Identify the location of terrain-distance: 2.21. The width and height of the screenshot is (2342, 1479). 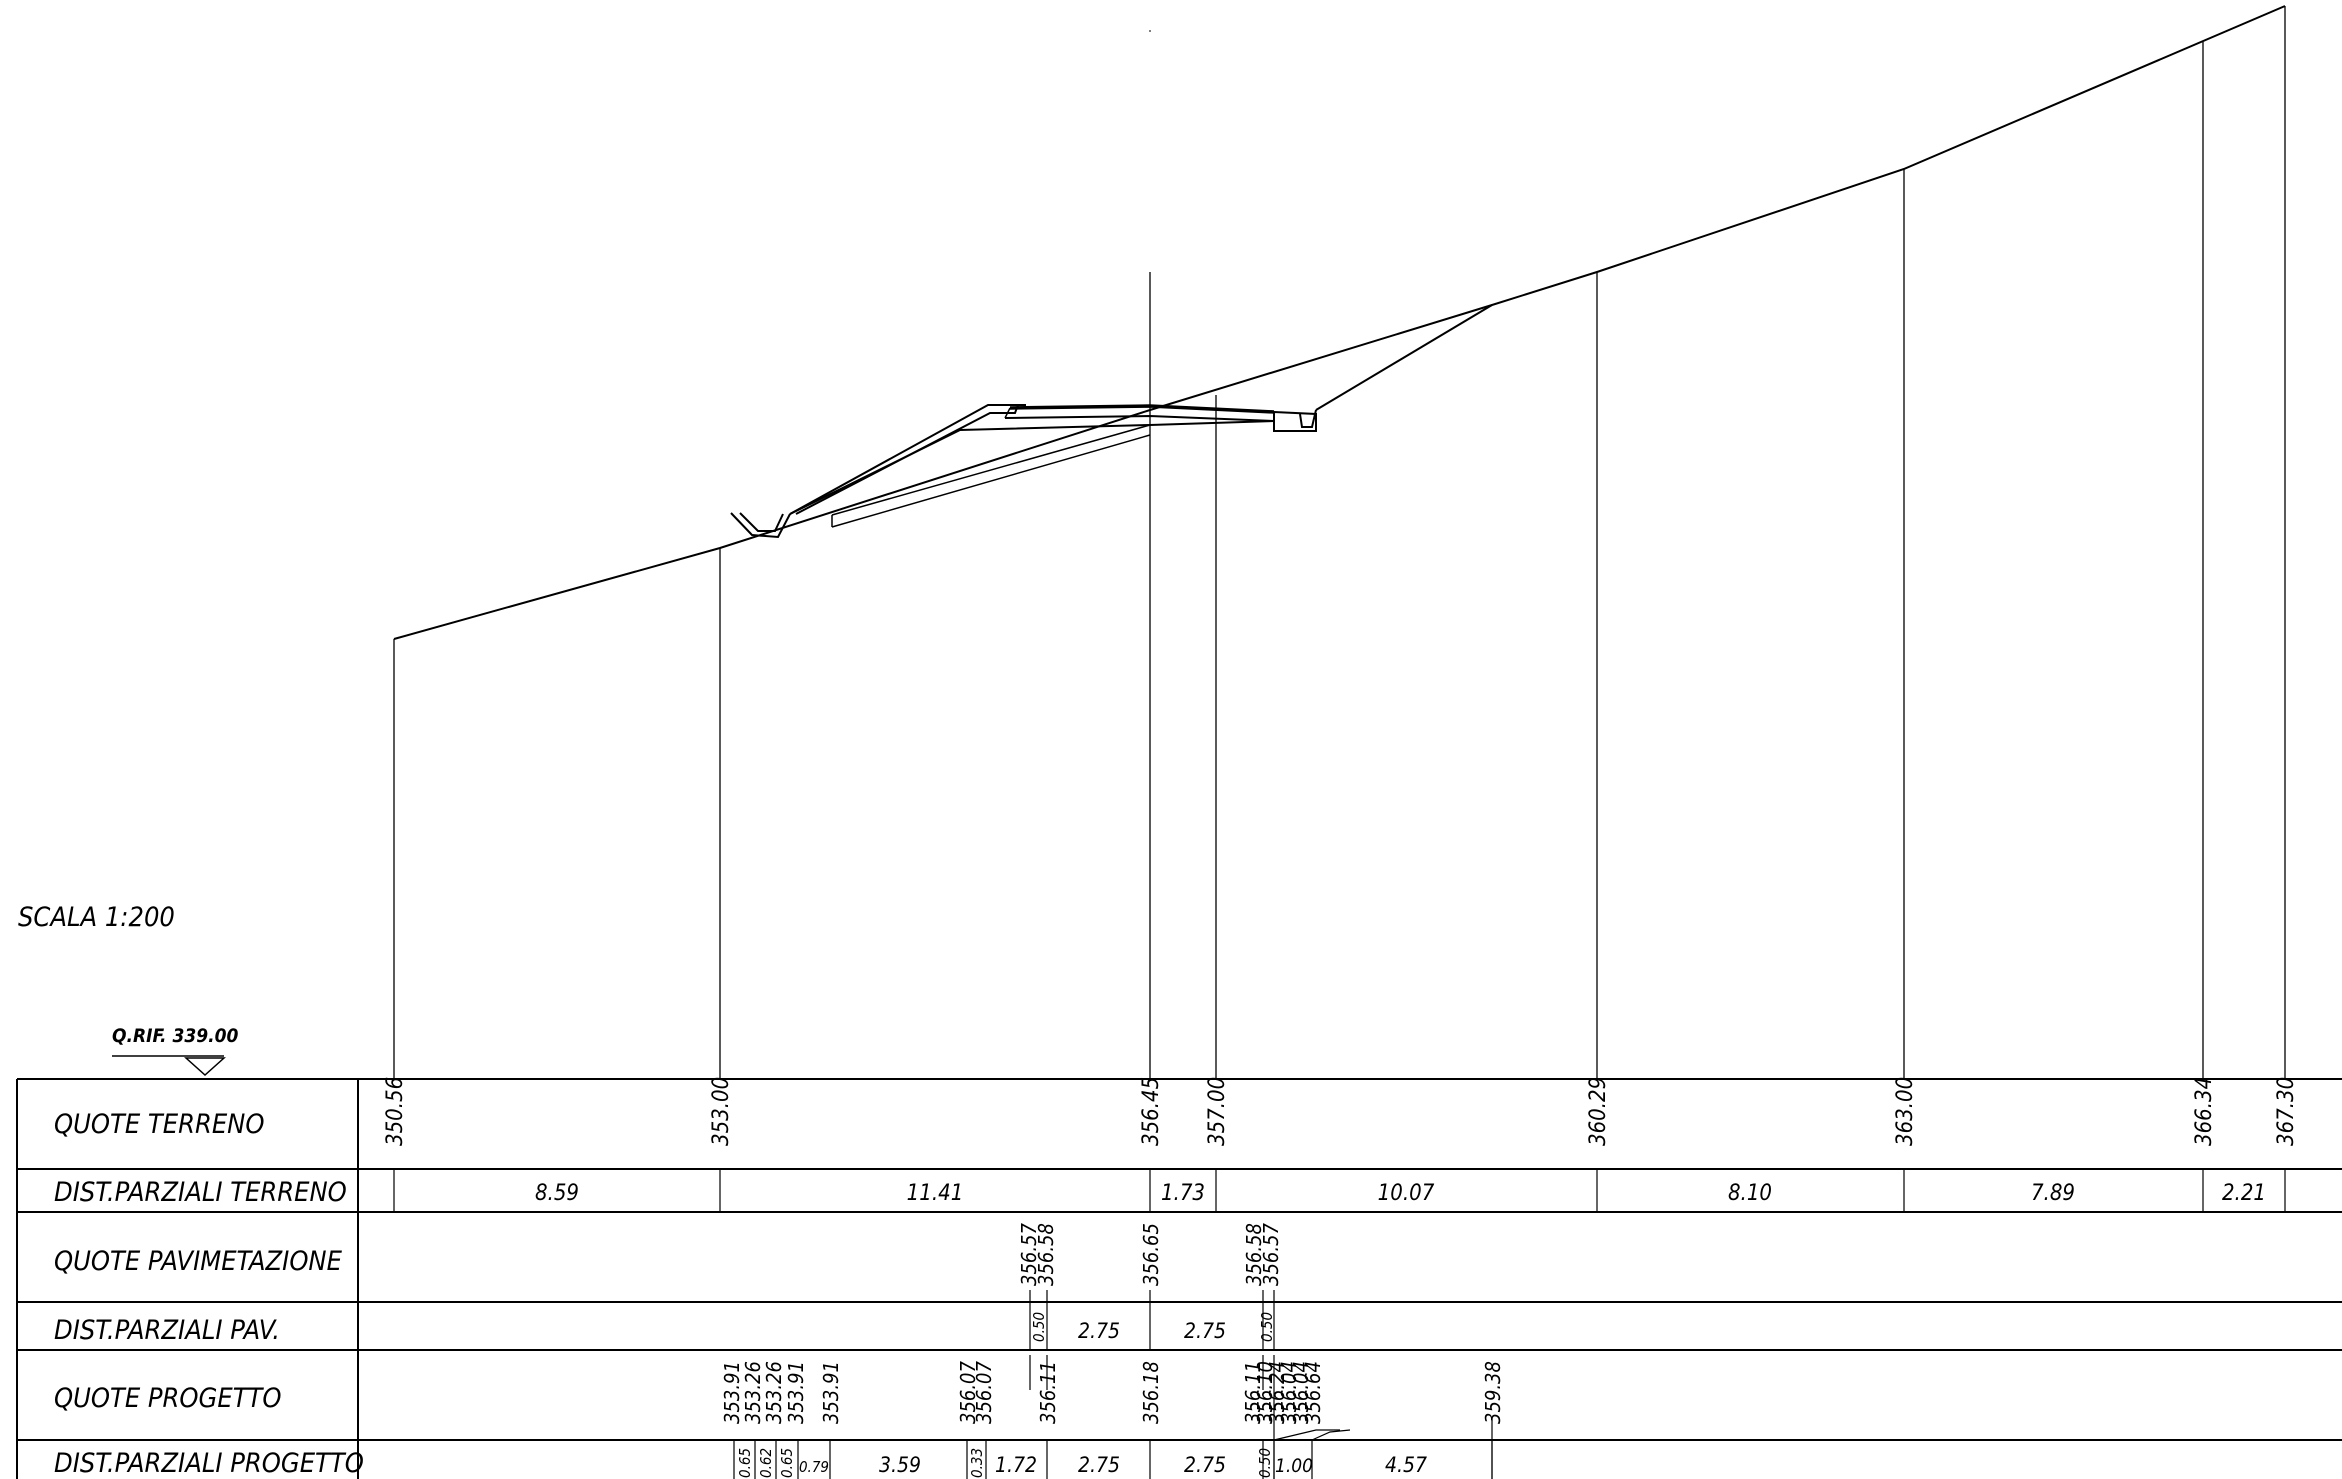
(2244, 1193).